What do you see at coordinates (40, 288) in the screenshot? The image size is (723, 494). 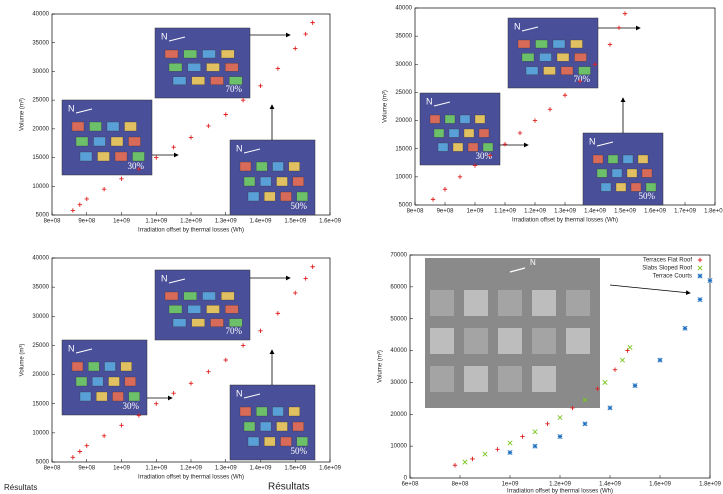 I see `y-tick-label: 35000` at bounding box center [40, 288].